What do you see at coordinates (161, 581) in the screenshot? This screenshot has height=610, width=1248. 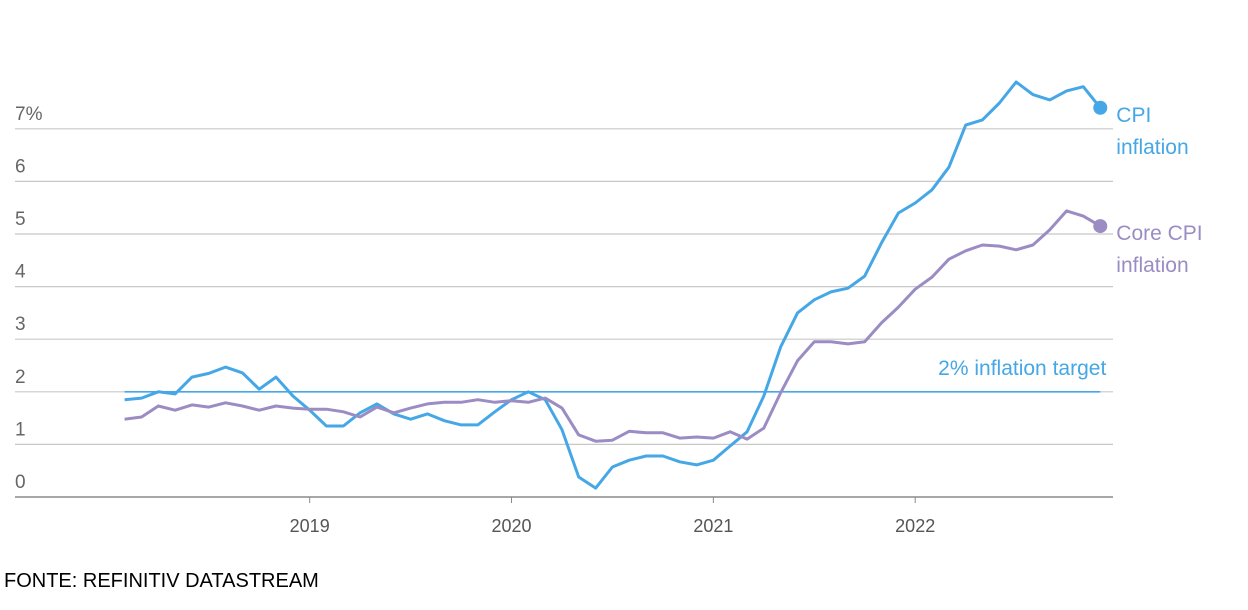 I see `source-note: FONTE: REFINITIV DATASTREAM` at bounding box center [161, 581].